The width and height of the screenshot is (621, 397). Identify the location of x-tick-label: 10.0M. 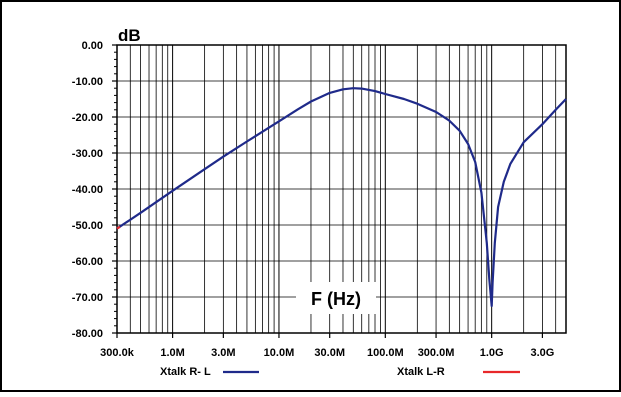
(279, 353).